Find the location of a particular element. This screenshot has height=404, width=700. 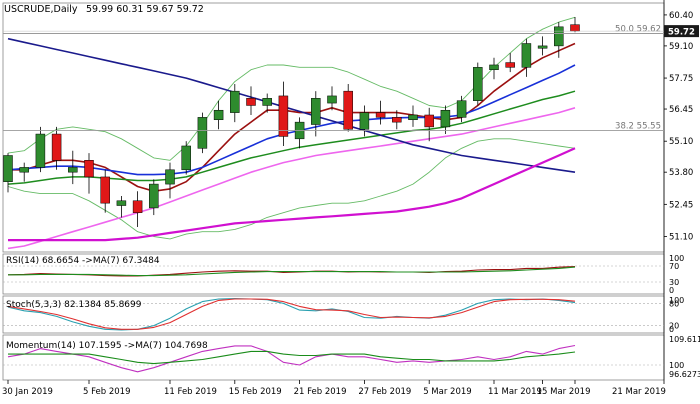

stoch-panel-frame is located at coordinates (333, 314).